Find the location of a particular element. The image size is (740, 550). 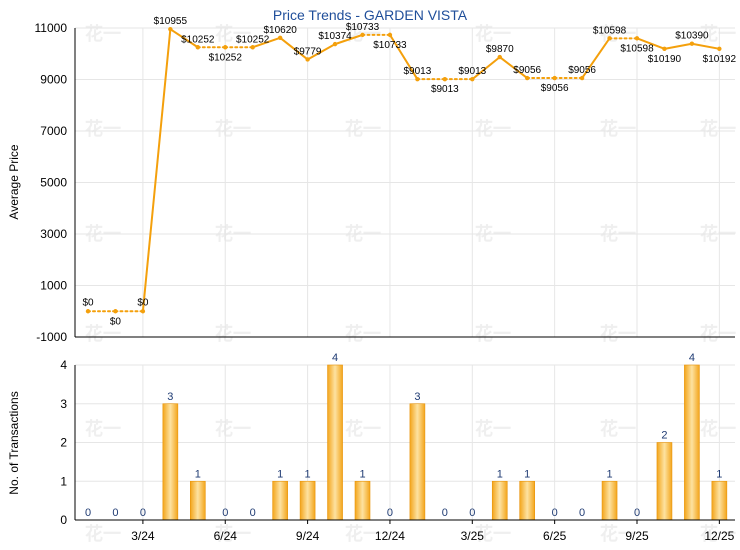

watermark-25: 花一 is located at coordinates (233, 428).